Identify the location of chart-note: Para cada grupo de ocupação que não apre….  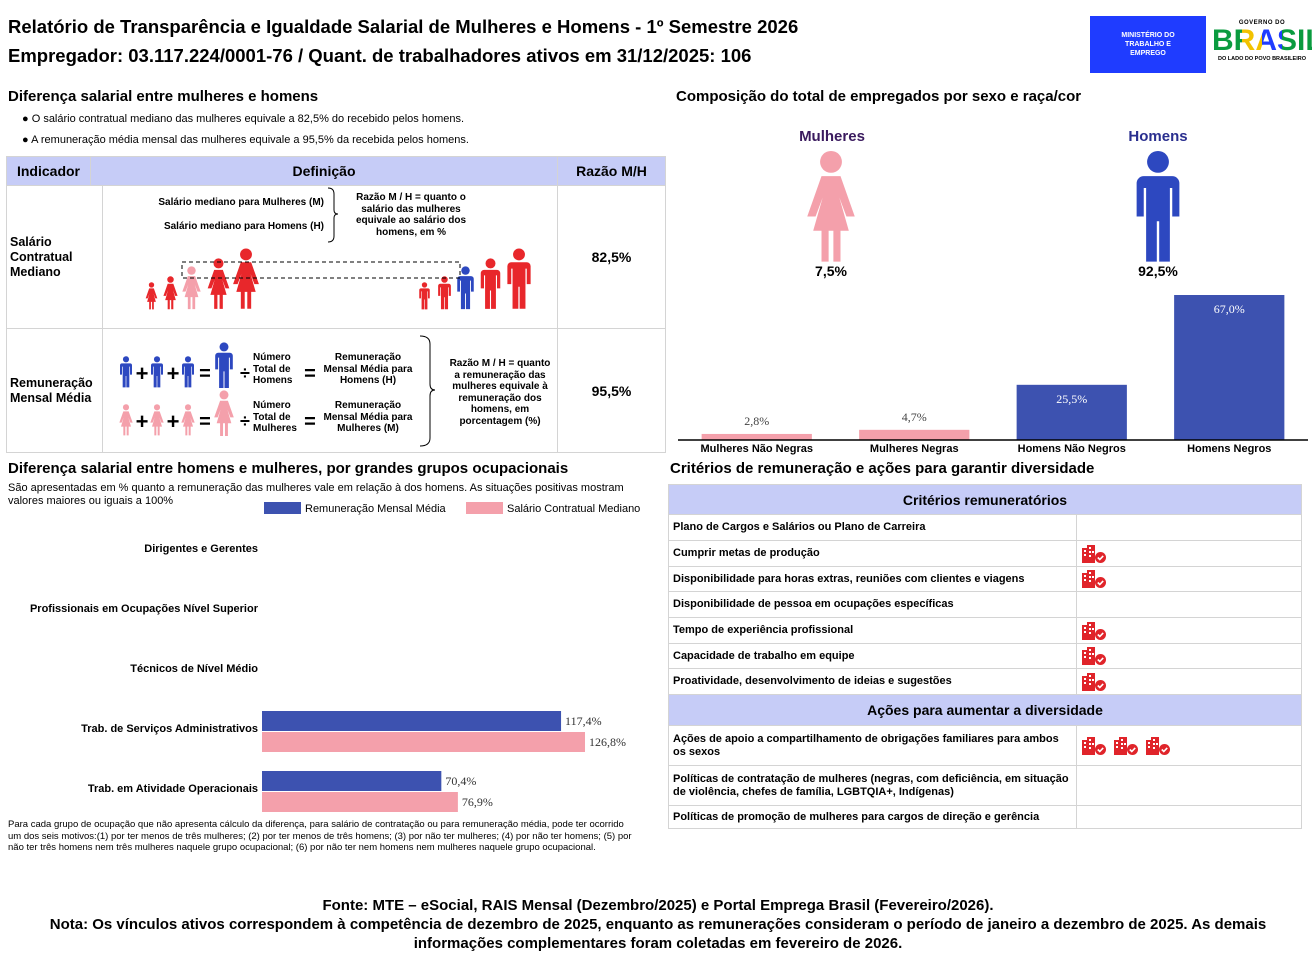
(320, 836).